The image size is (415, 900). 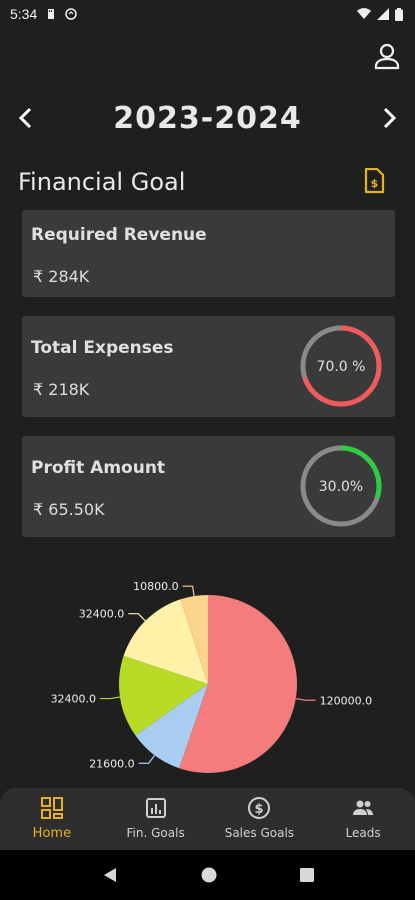 What do you see at coordinates (69, 509) in the screenshot?
I see `card-value: ₹ 65.50K` at bounding box center [69, 509].